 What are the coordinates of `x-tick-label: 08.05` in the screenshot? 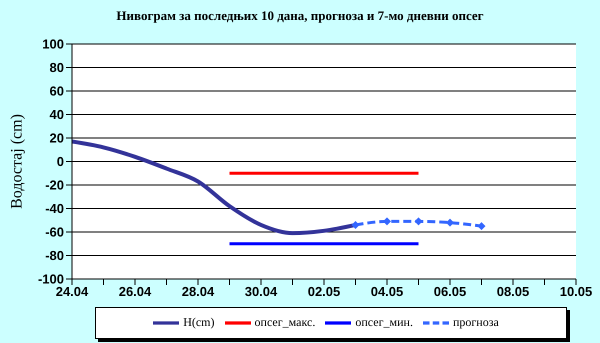 It's located at (513, 292).